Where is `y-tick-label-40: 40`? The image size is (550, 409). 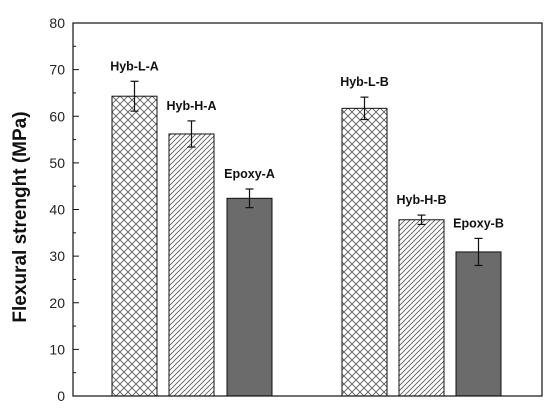
y-tick-label-40: 40 is located at coordinates (57, 210).